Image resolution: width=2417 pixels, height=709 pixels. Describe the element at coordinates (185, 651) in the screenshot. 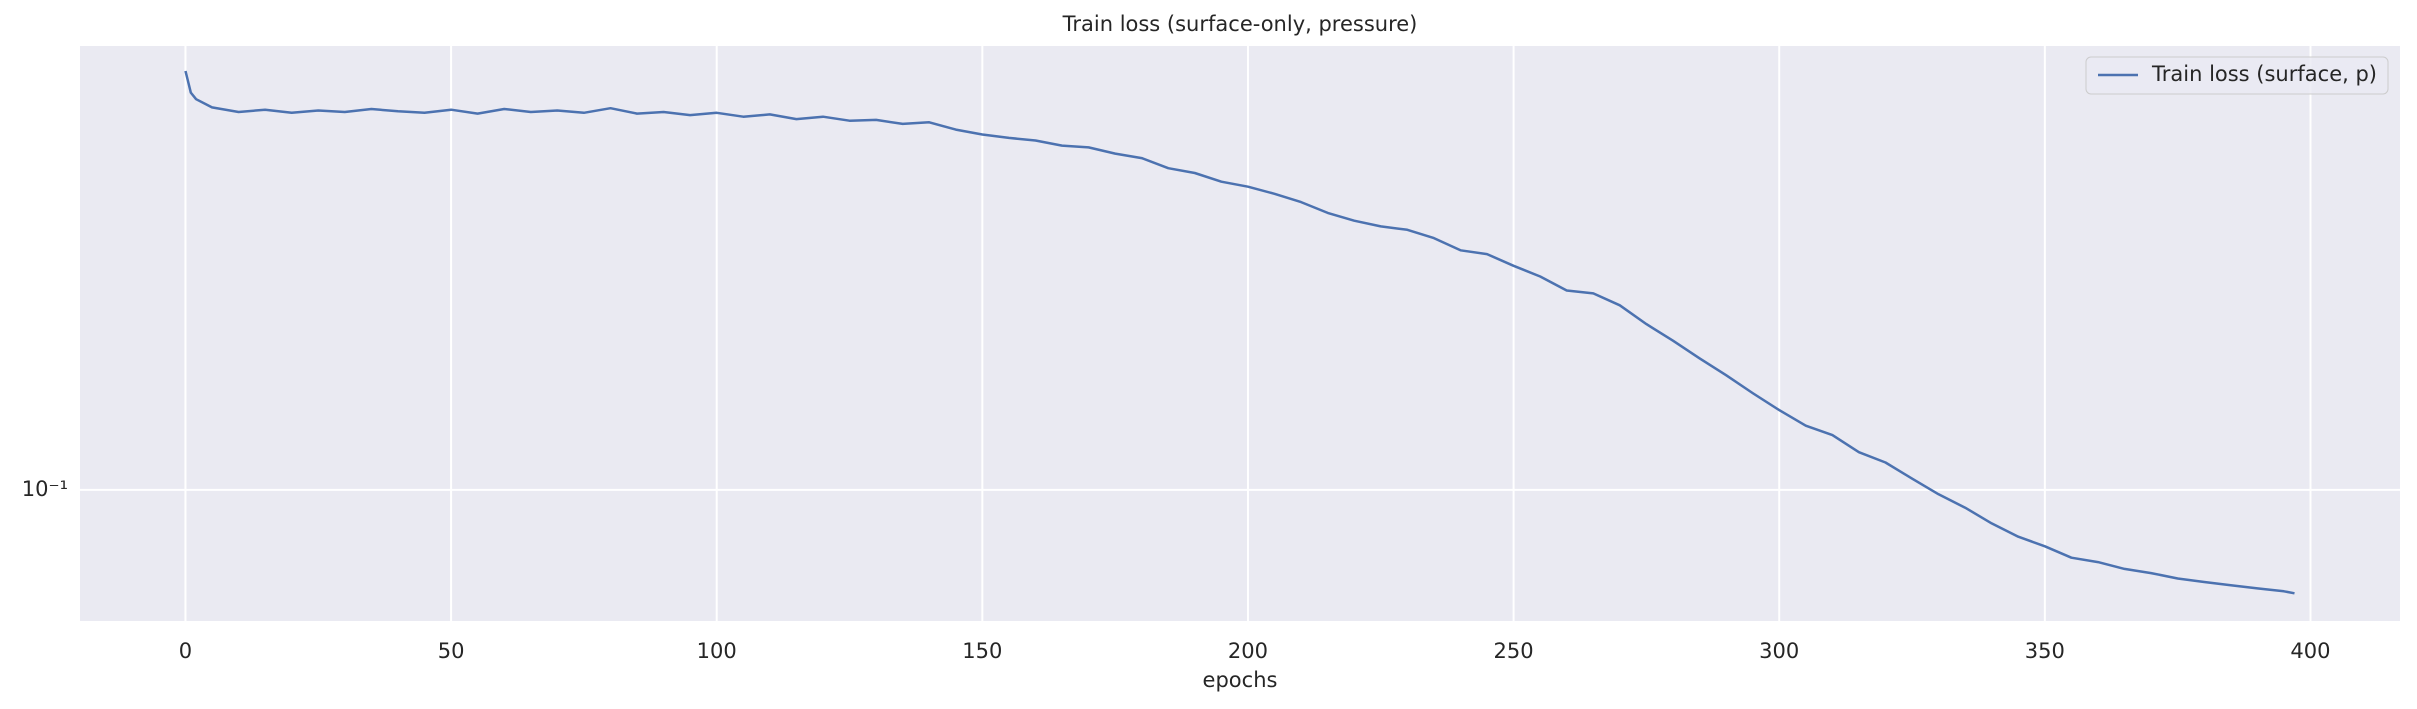

I see `x-tick-label: 0` at that location.